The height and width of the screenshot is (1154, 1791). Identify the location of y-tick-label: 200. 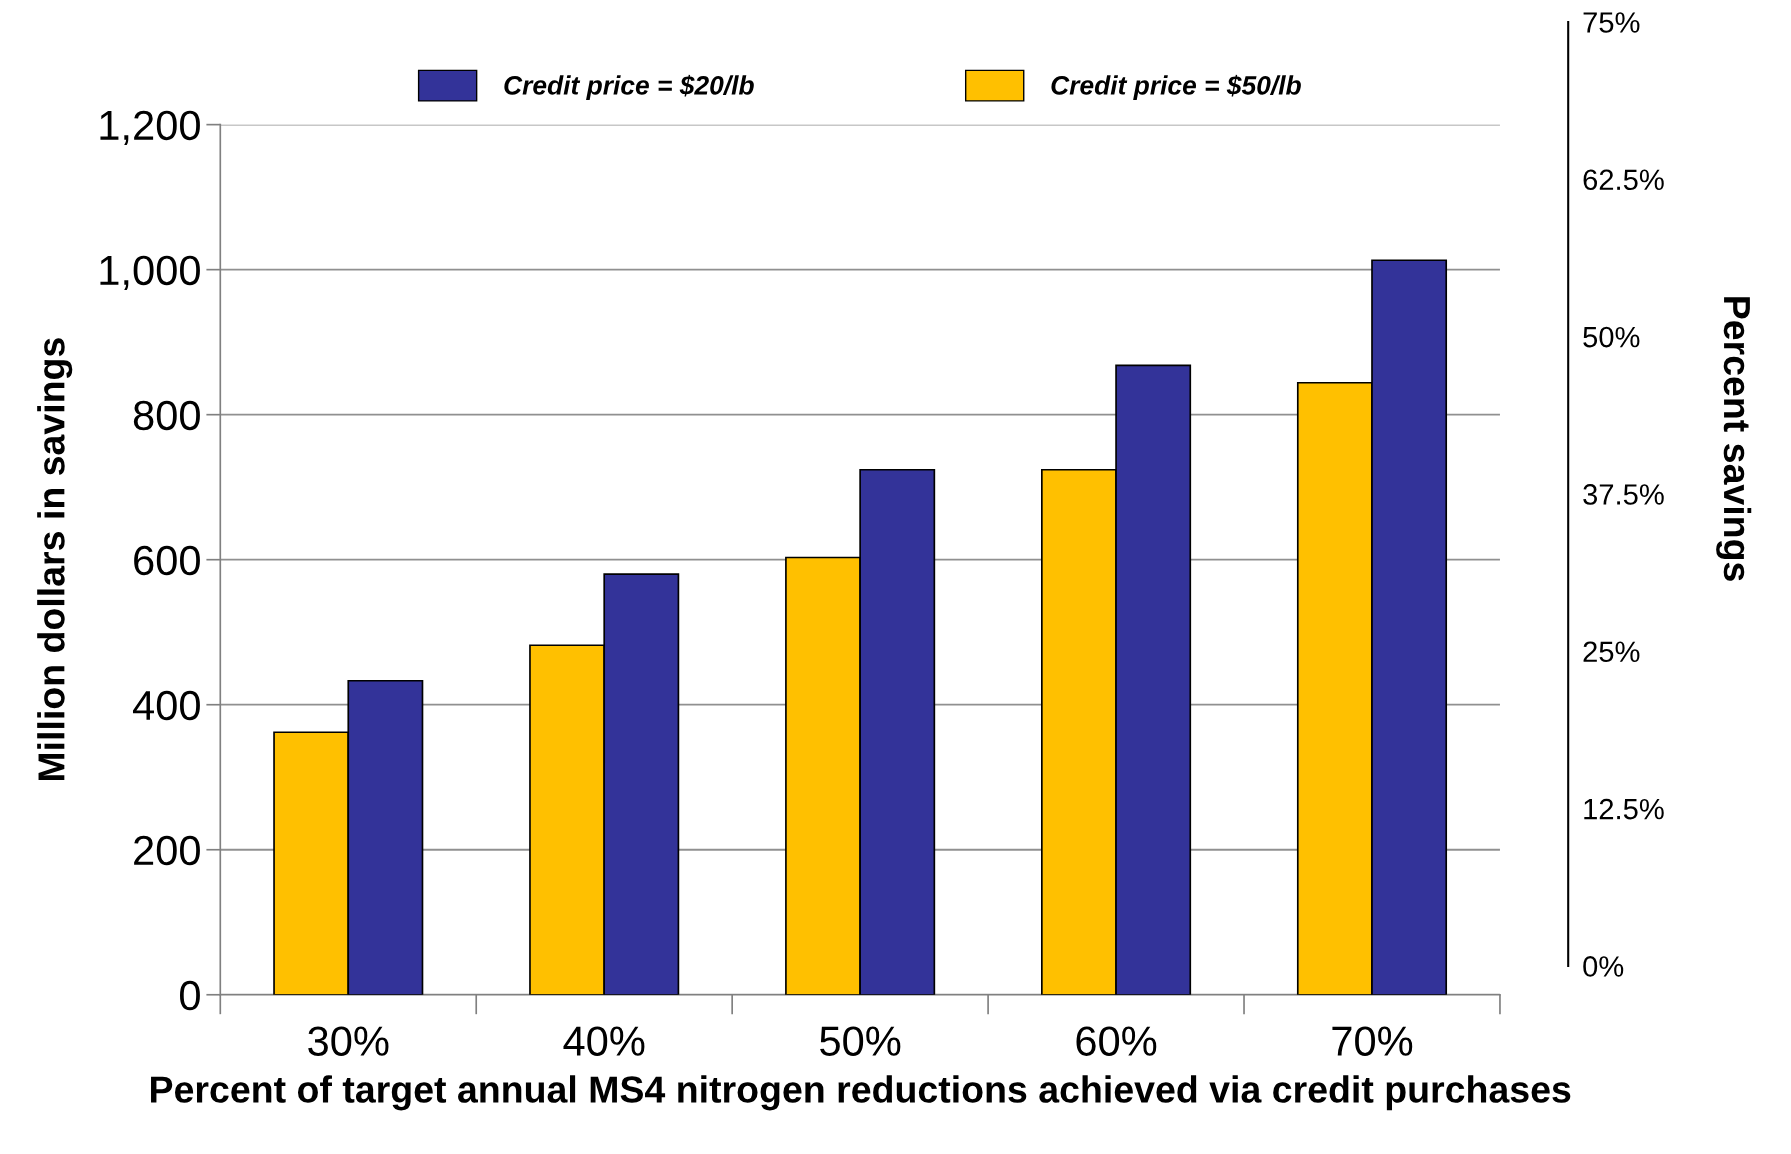
(167, 850).